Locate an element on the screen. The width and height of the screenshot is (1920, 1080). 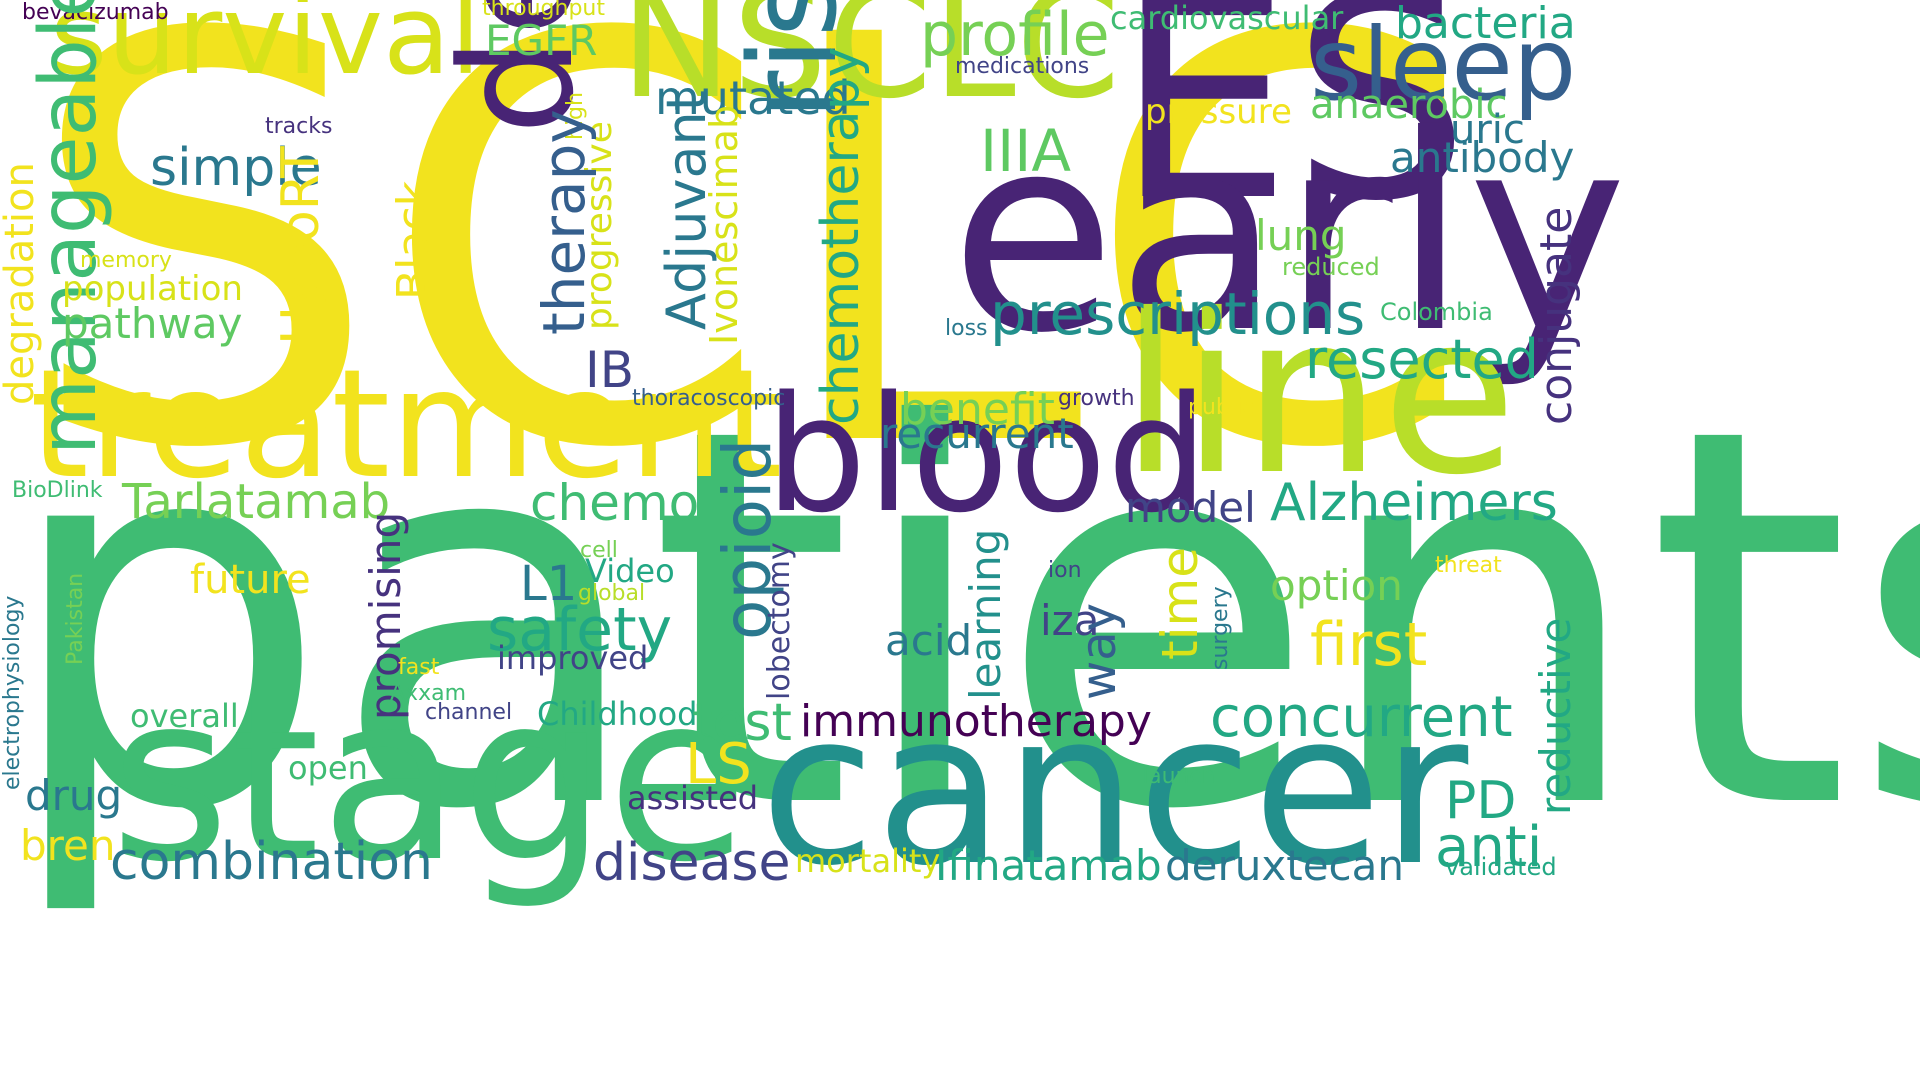
word-tarlatamab: Tarlatamab is located at coordinates (256, 502).